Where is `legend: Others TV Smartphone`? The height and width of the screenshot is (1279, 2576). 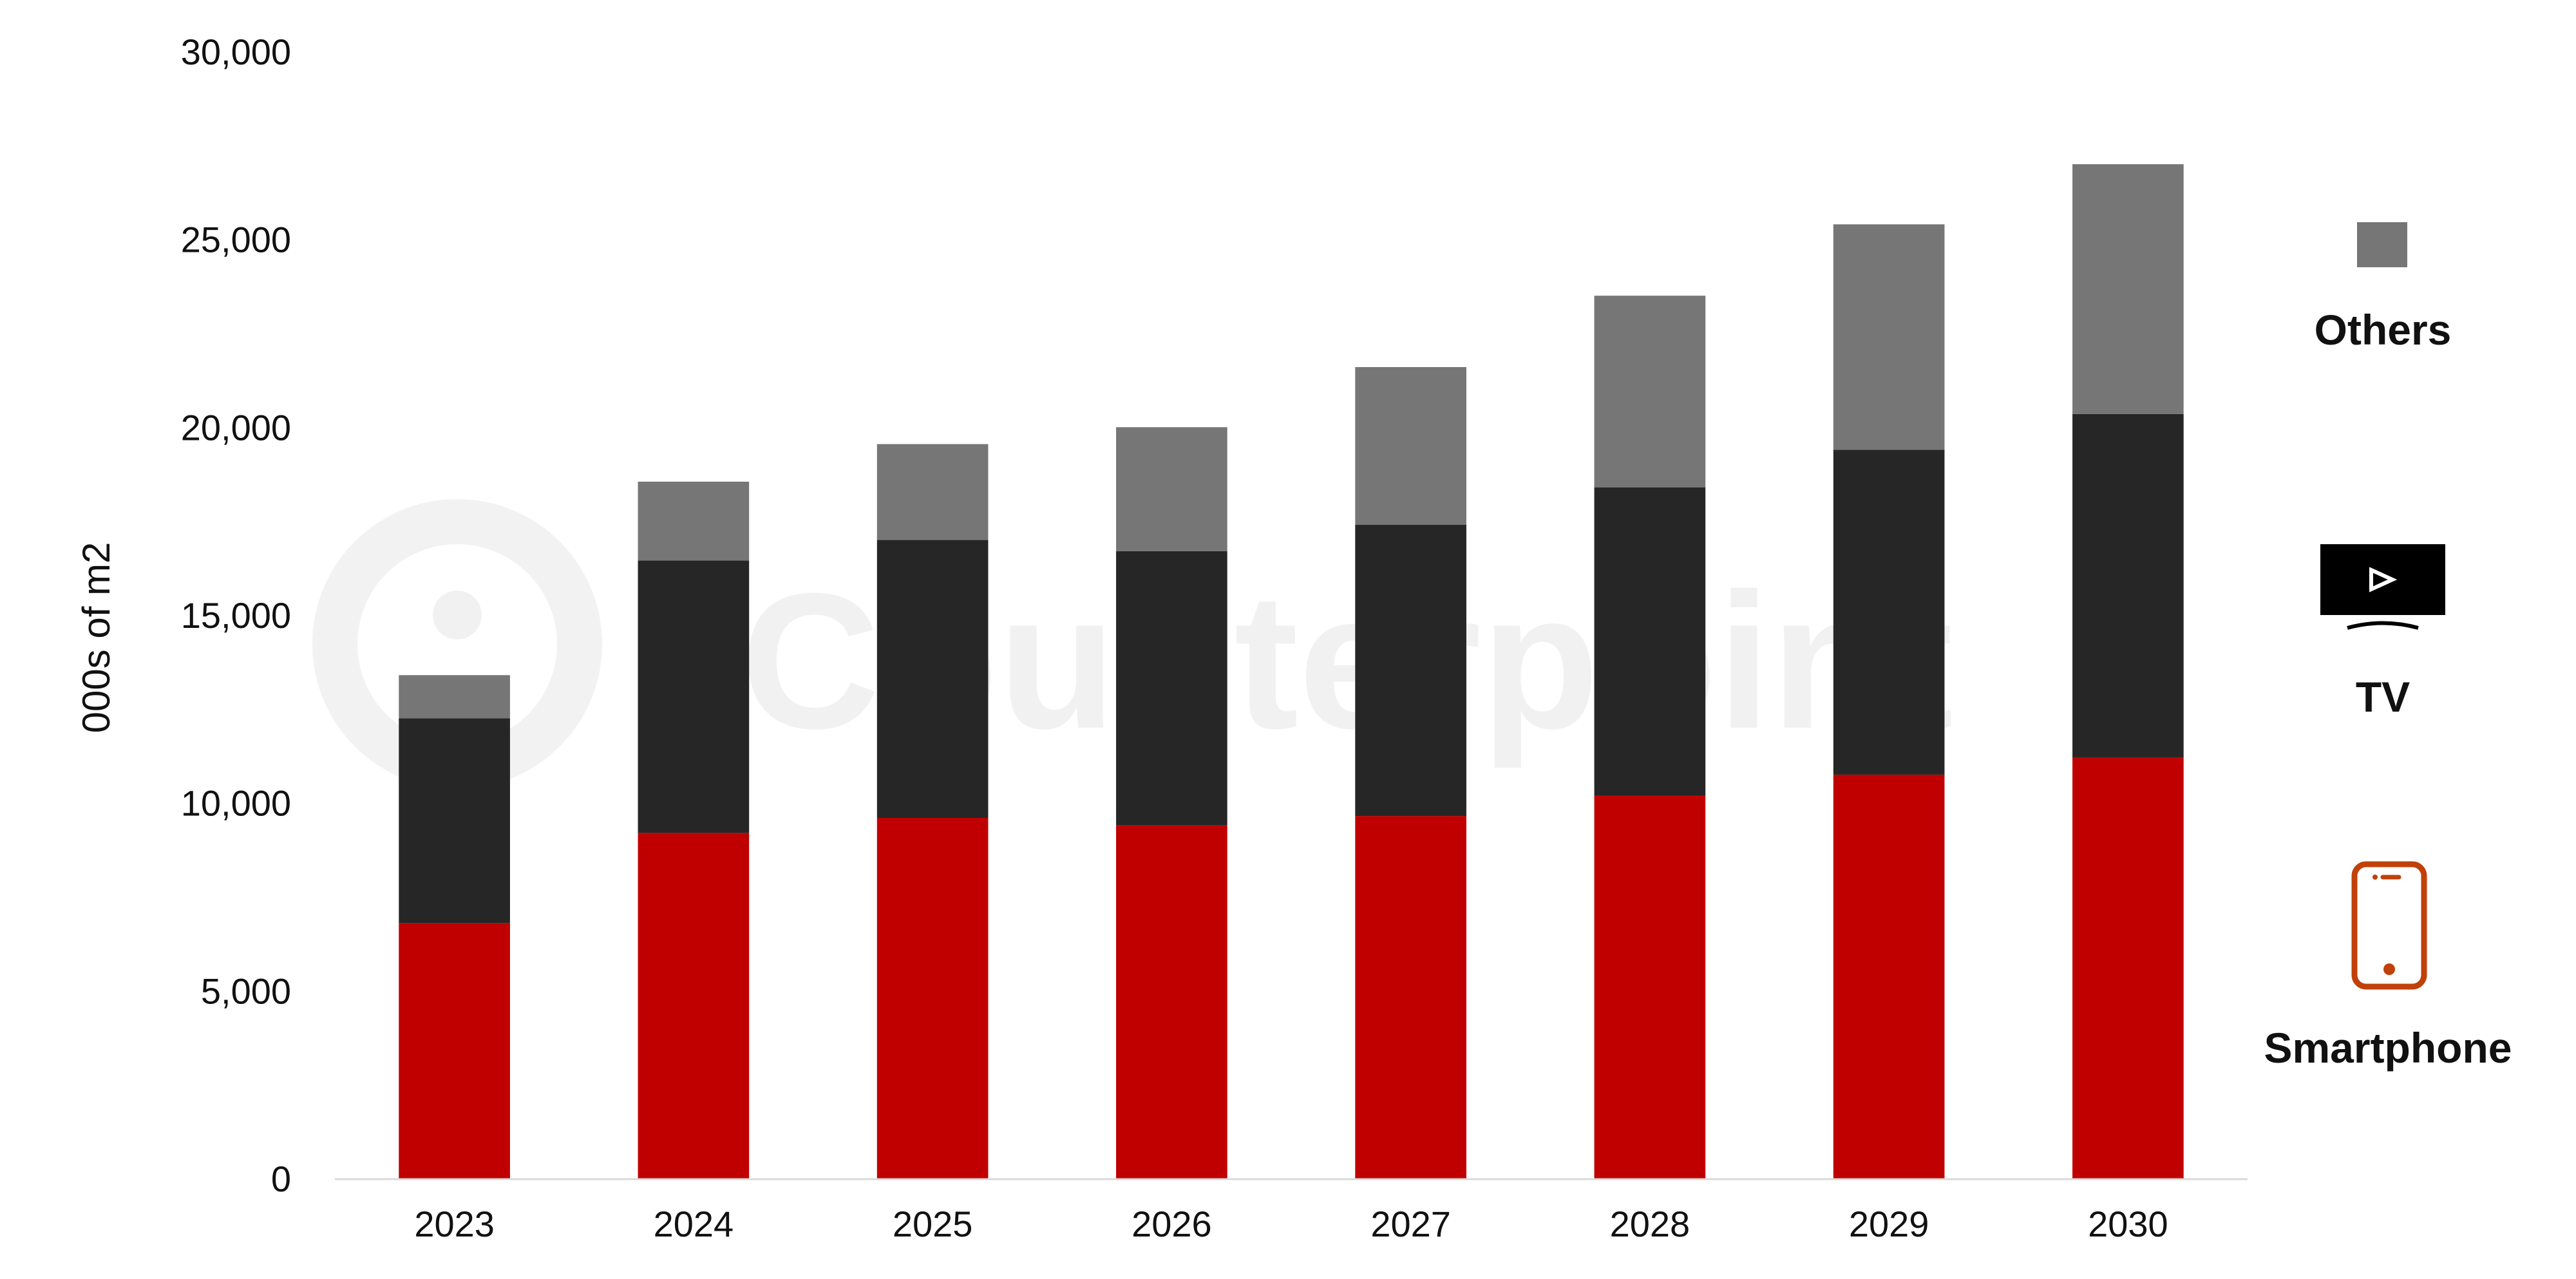 legend: Others TV Smartphone is located at coordinates (2388, 647).